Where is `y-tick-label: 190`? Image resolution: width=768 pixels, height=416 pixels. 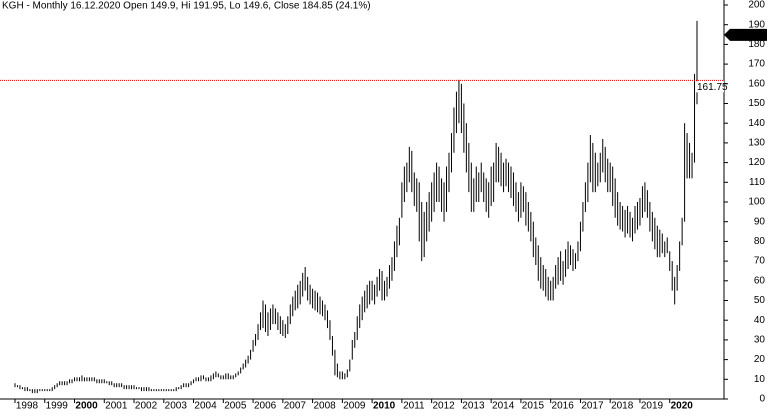 y-tick-label: 190 is located at coordinates (756, 24).